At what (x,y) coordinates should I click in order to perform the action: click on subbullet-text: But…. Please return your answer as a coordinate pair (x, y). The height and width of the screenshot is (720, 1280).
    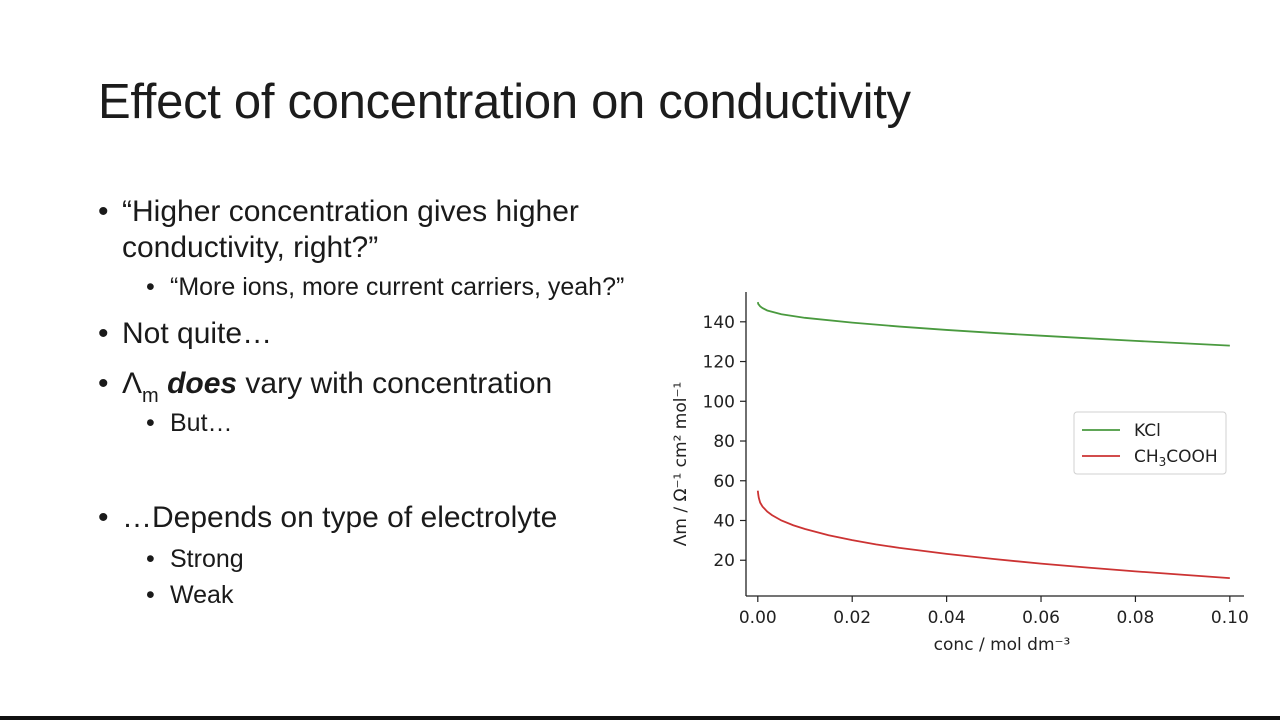
    Looking at the image, I should click on (201, 423).